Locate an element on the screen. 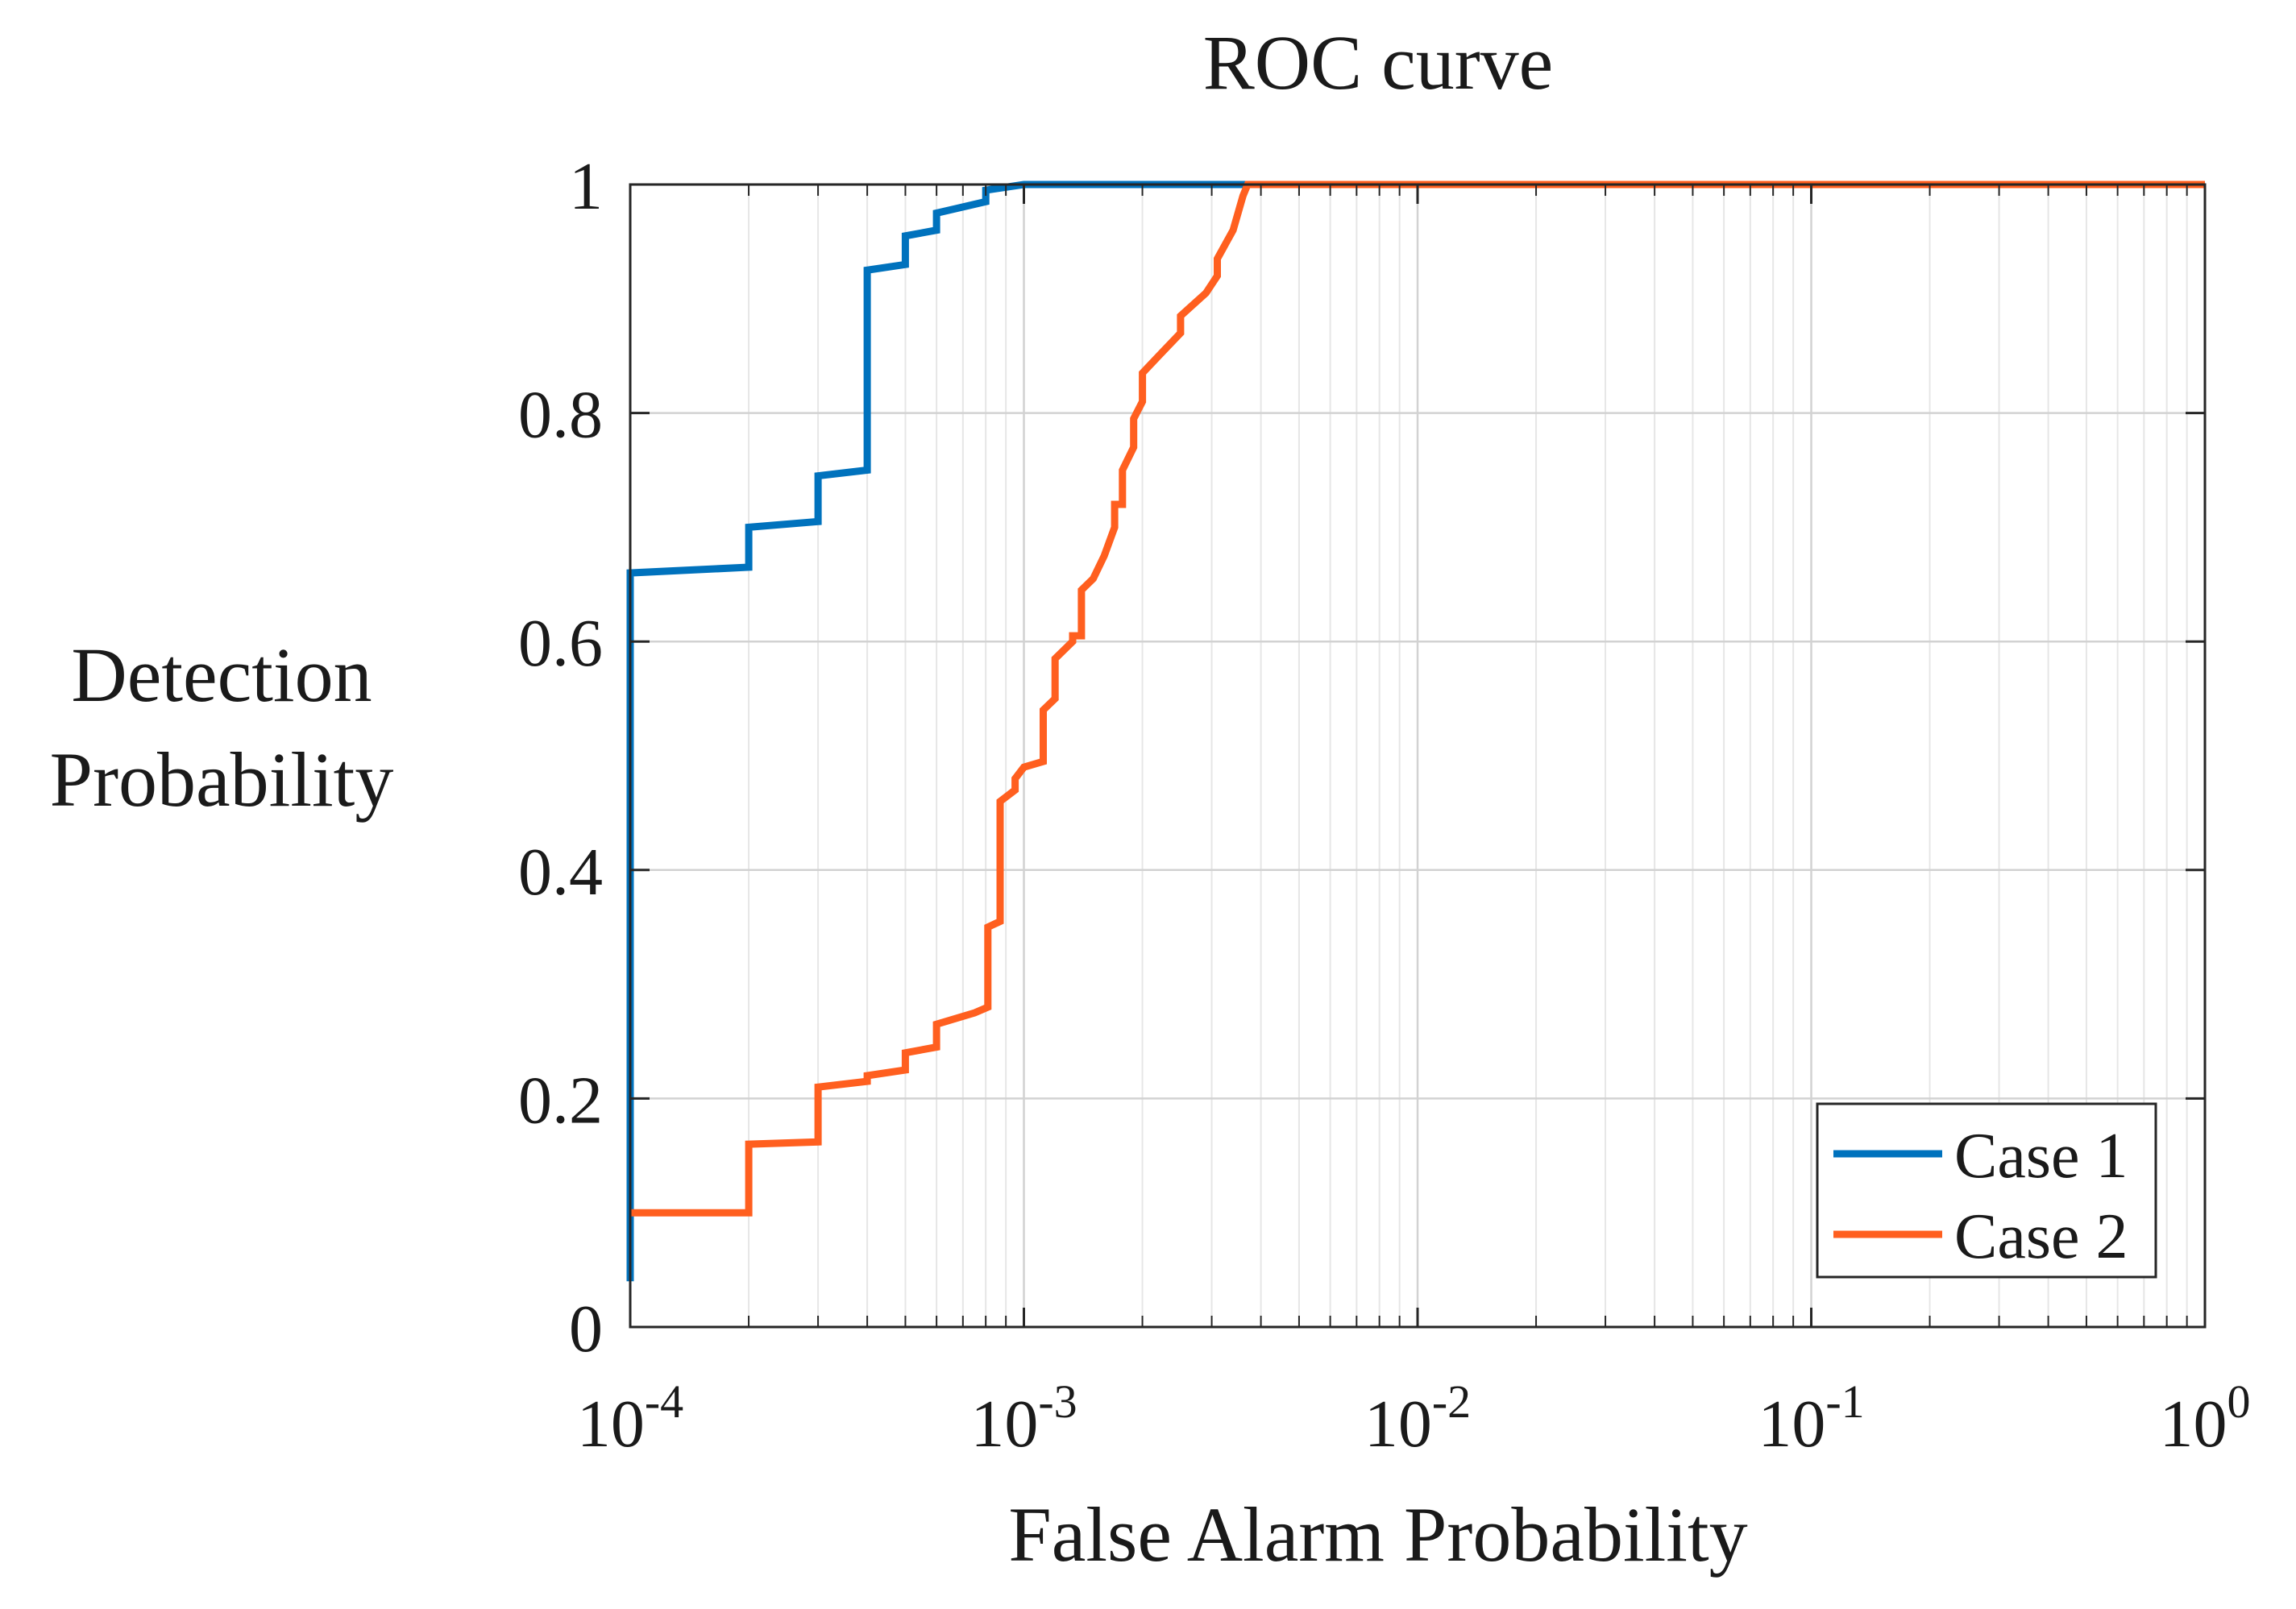 The image size is (2296, 1609). chart-title: ROC curve is located at coordinates (1379, 62).